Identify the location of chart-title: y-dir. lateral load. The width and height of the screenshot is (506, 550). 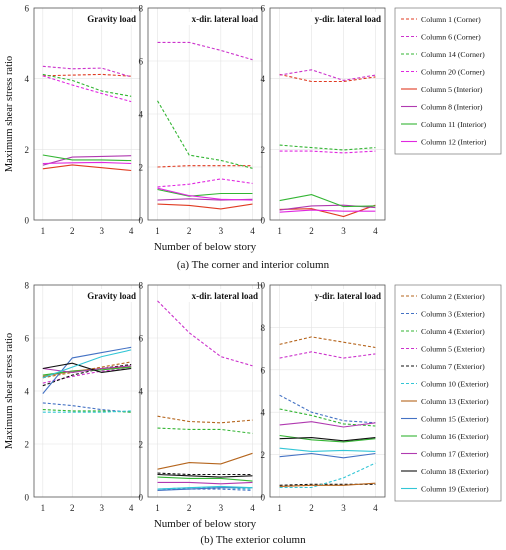
(348, 19).